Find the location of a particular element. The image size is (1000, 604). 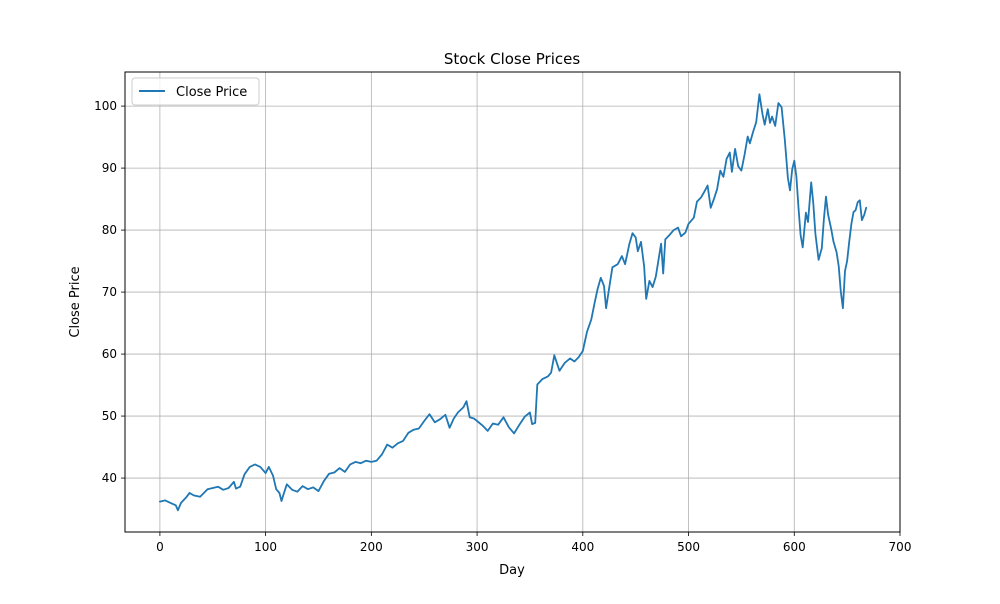

chart-title: Stock Close Prices is located at coordinates (512, 59).